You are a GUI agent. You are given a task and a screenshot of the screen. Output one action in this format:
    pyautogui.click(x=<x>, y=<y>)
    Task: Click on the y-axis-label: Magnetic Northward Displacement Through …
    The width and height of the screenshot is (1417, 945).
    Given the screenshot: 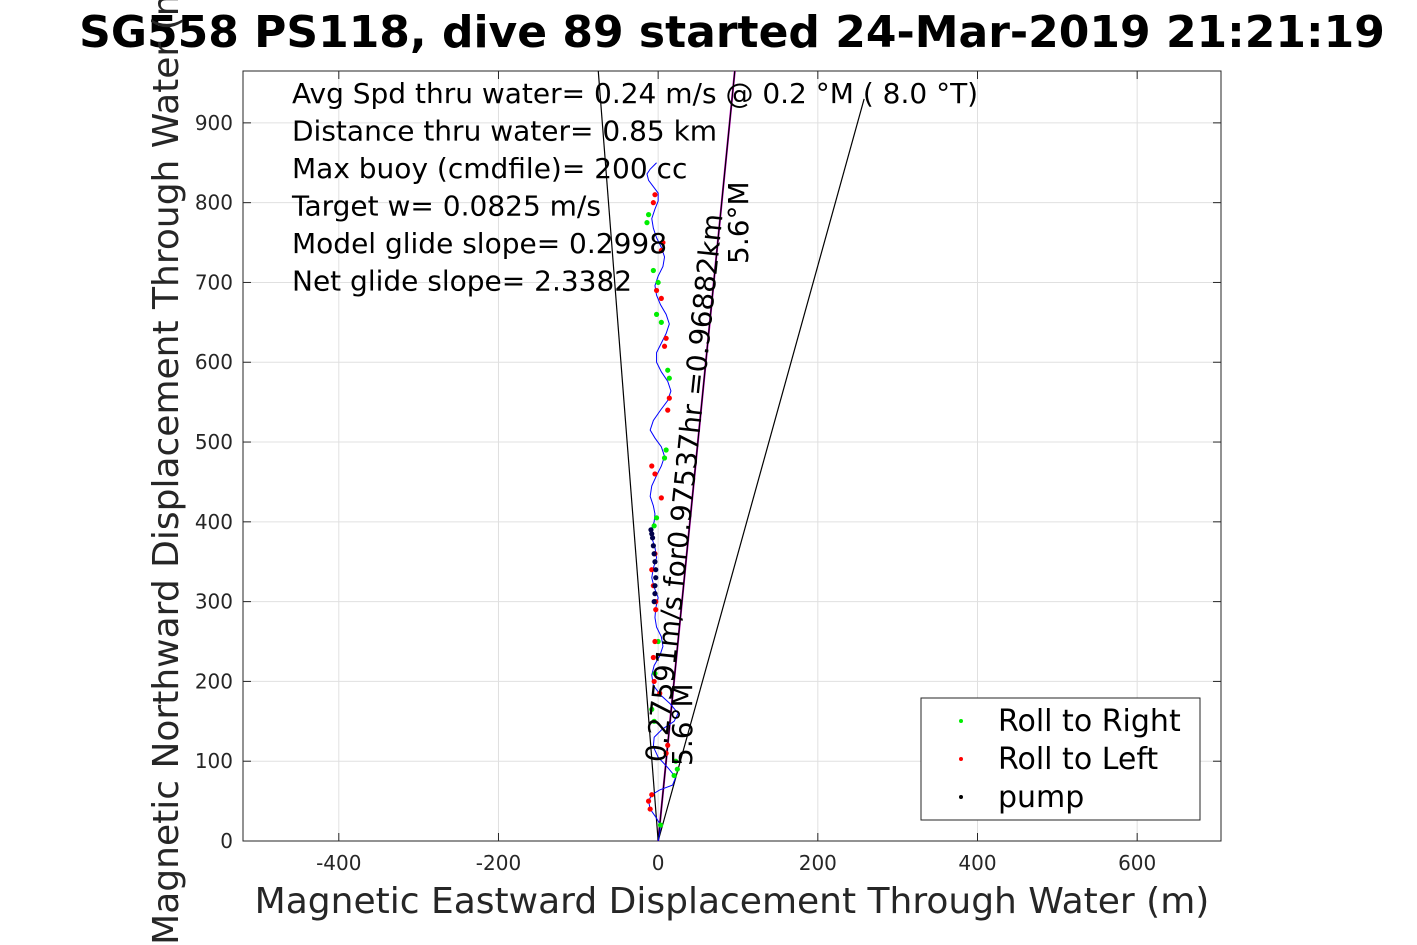 What is the action you would take?
    pyautogui.click(x=166, y=472)
    